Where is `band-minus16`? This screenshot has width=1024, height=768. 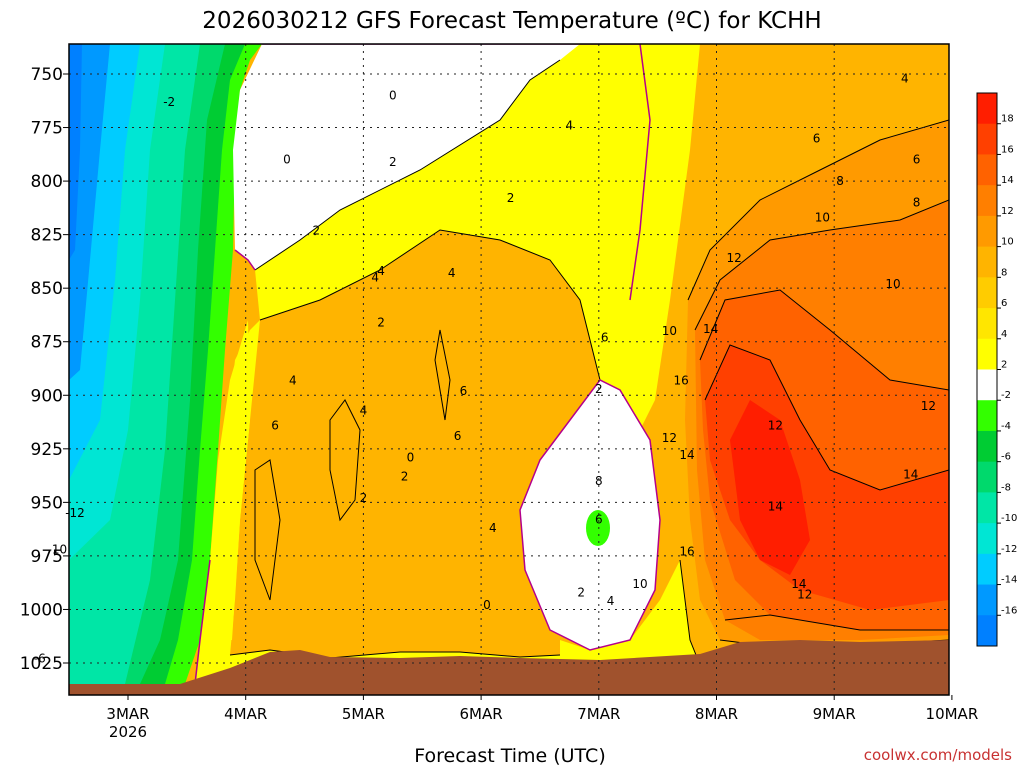 band-minus16 is located at coordinates (75, 152).